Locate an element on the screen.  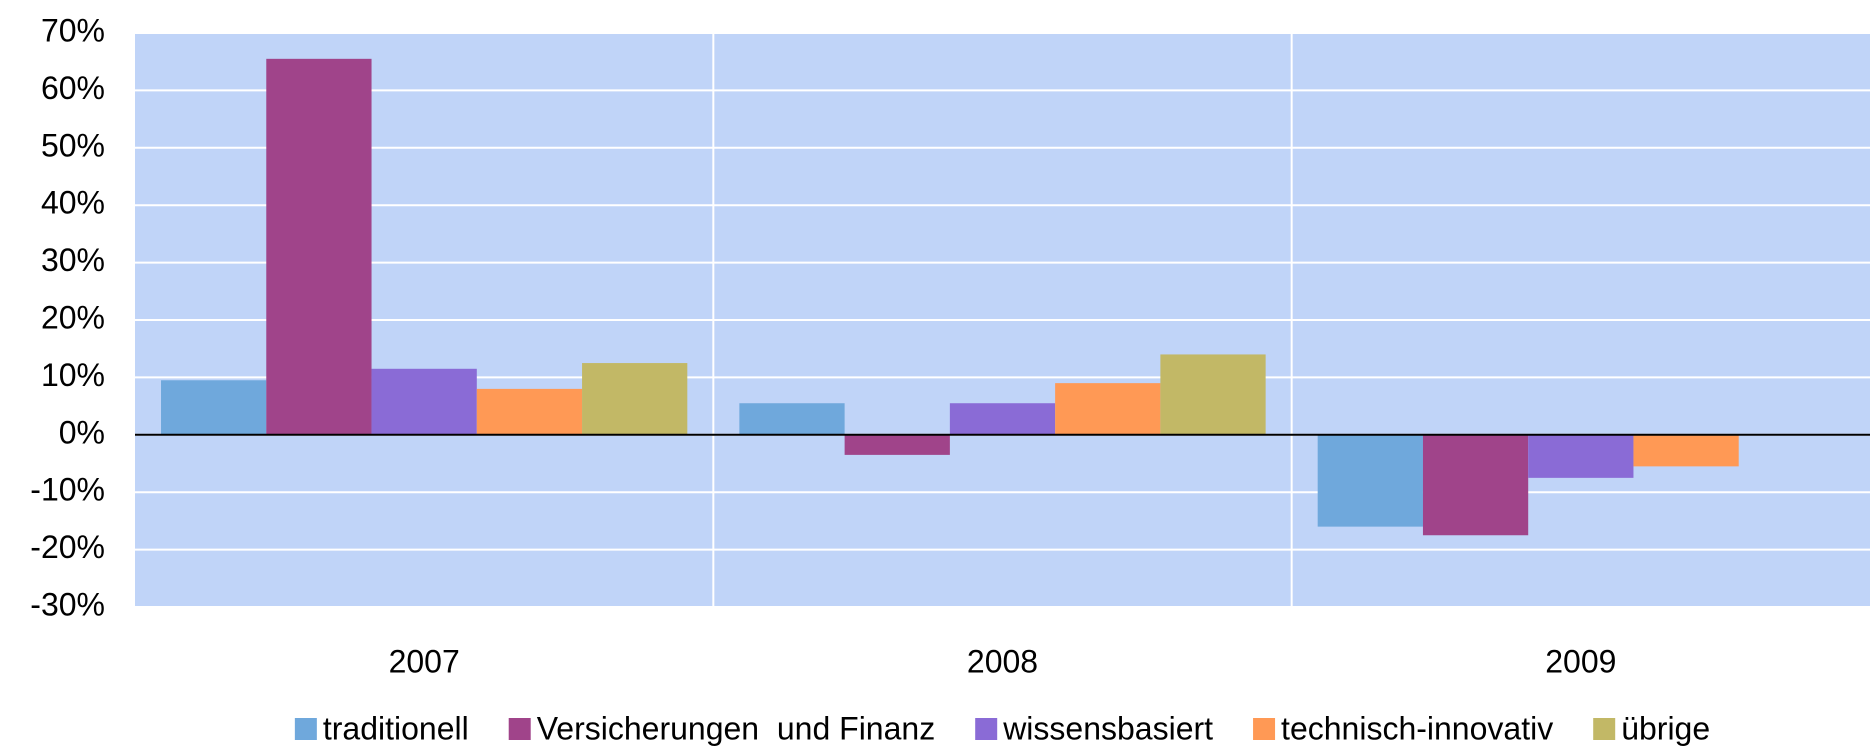
y-tick-label: 50% is located at coordinates (73, 145).